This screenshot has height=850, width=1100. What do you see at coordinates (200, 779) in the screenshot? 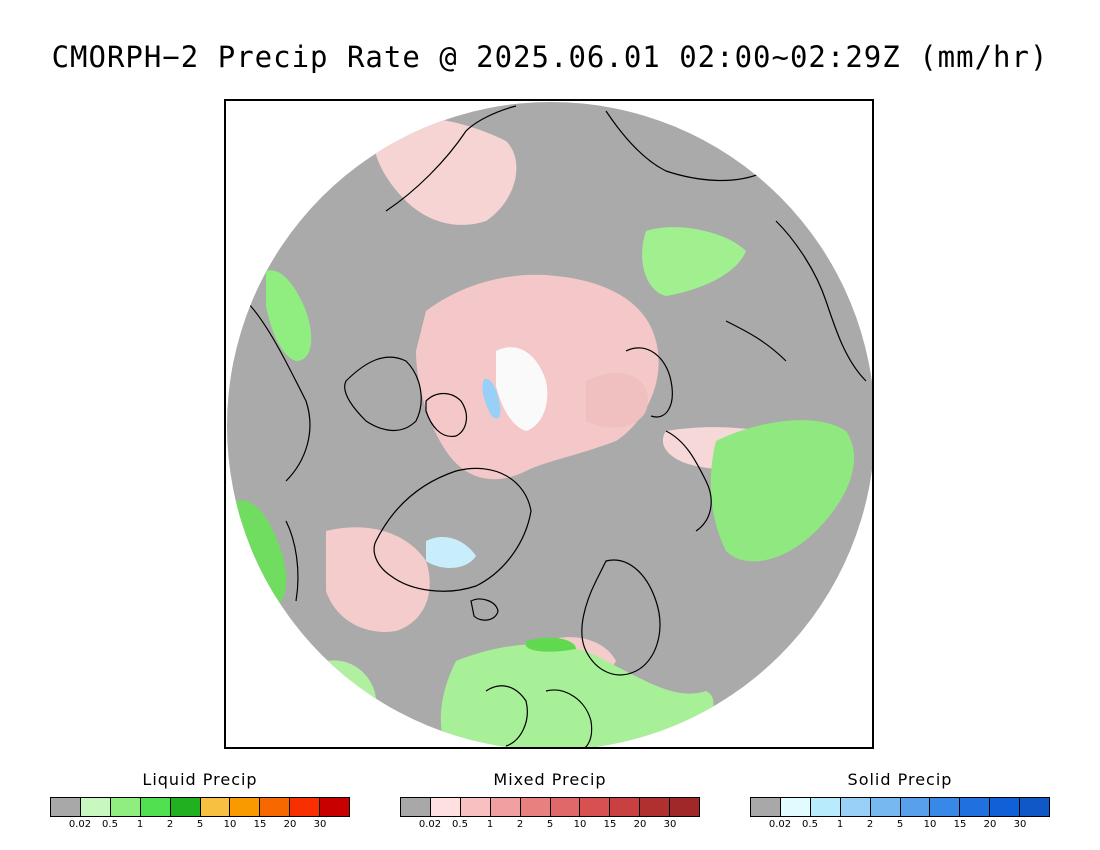
I see `legend-title: Liquid Precip` at bounding box center [200, 779].